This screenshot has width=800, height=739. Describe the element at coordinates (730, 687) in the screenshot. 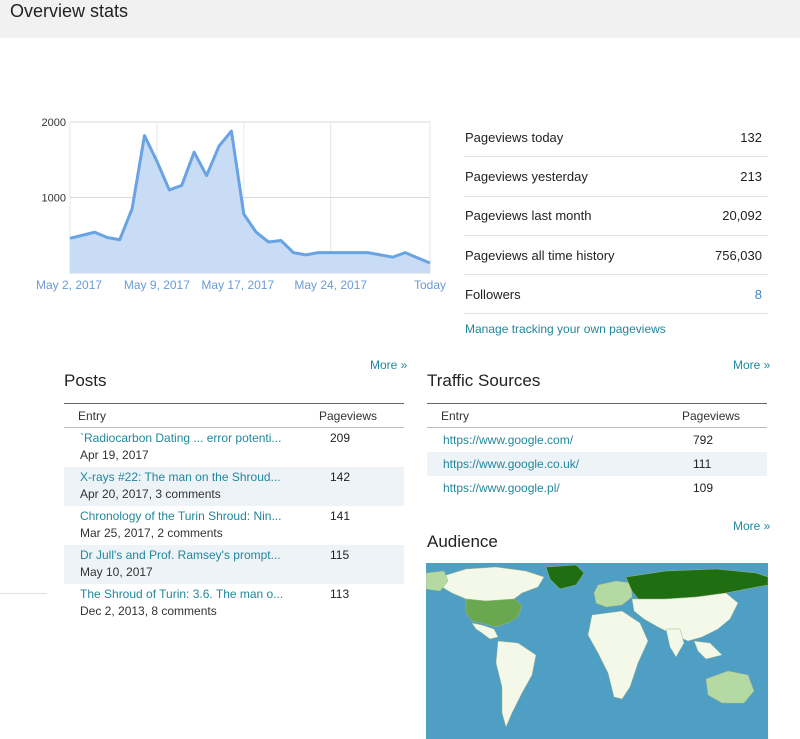

I see `map-australia` at that location.